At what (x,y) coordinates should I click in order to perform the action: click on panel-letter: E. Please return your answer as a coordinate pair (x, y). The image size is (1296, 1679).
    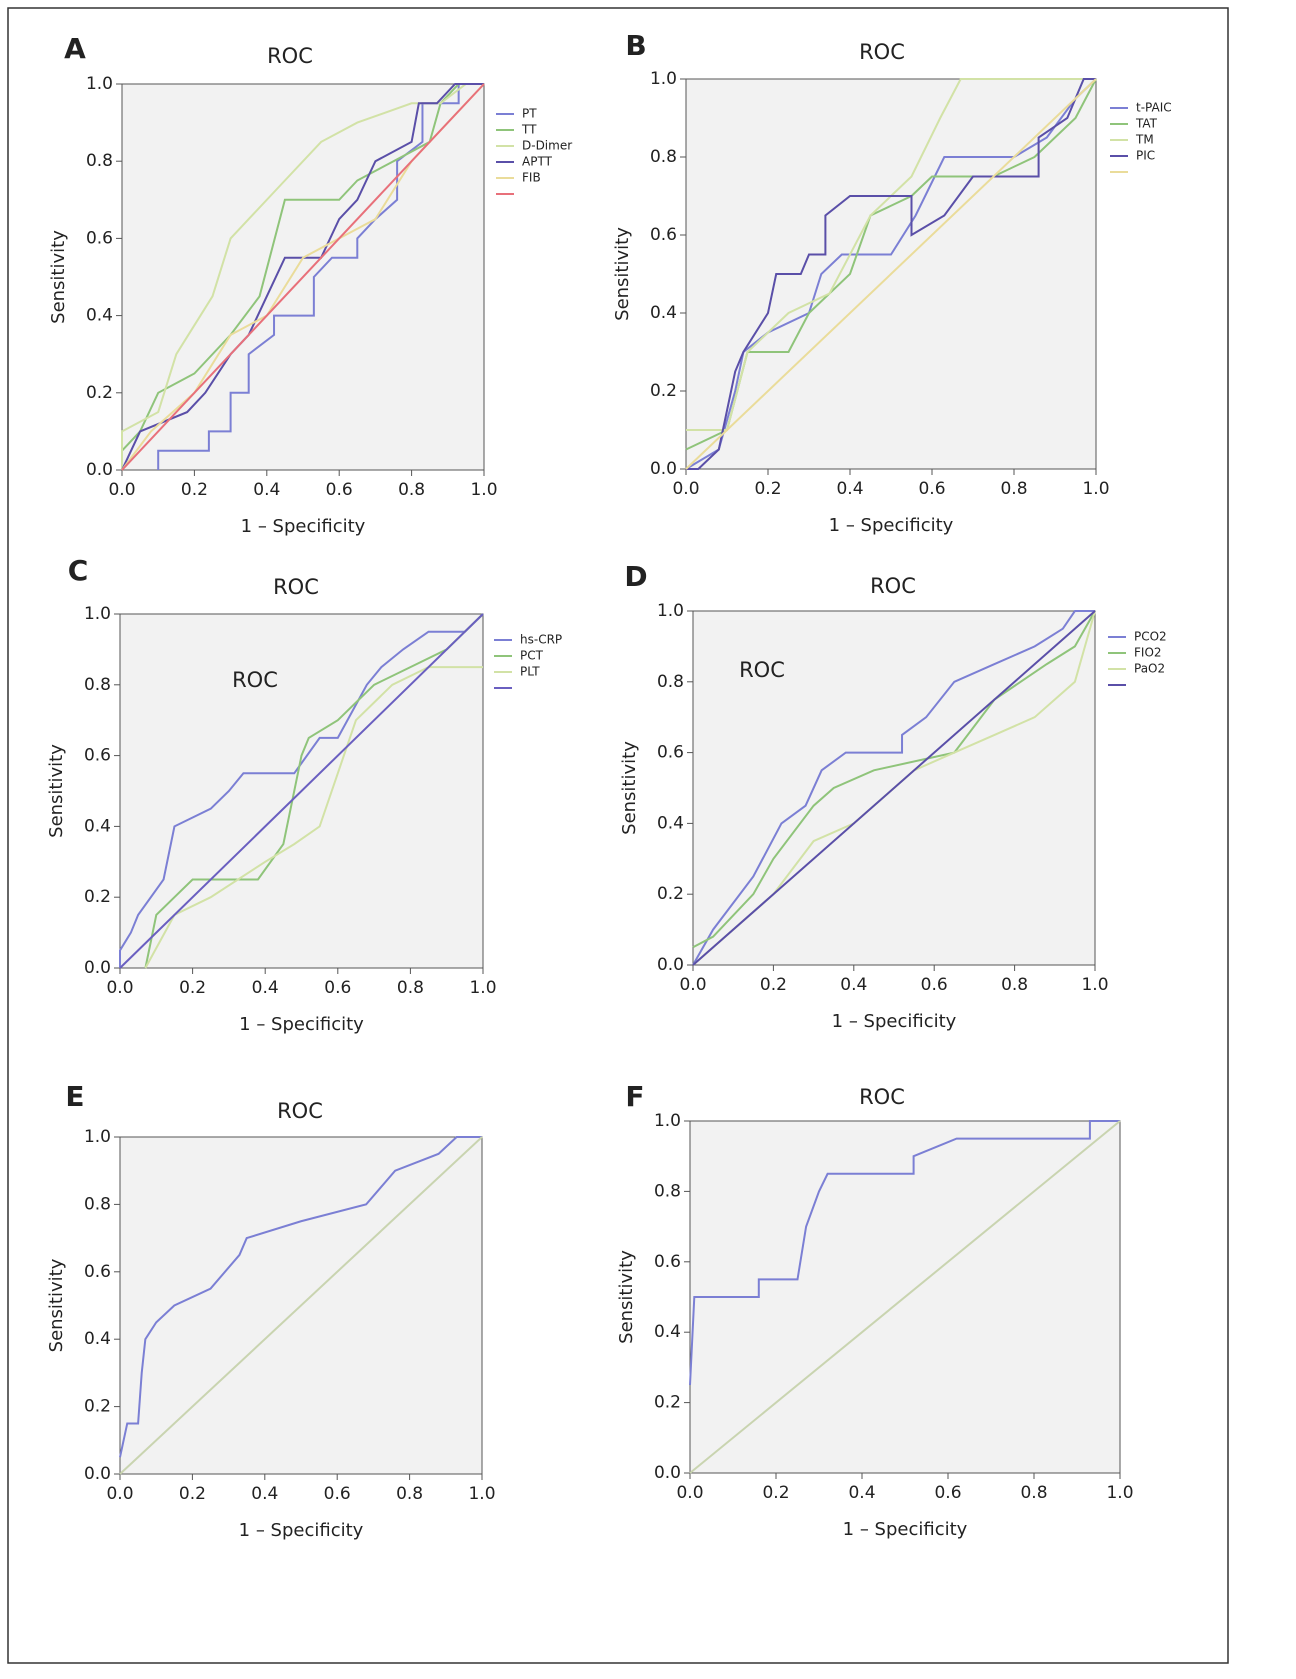
    Looking at the image, I should click on (74, 1096).